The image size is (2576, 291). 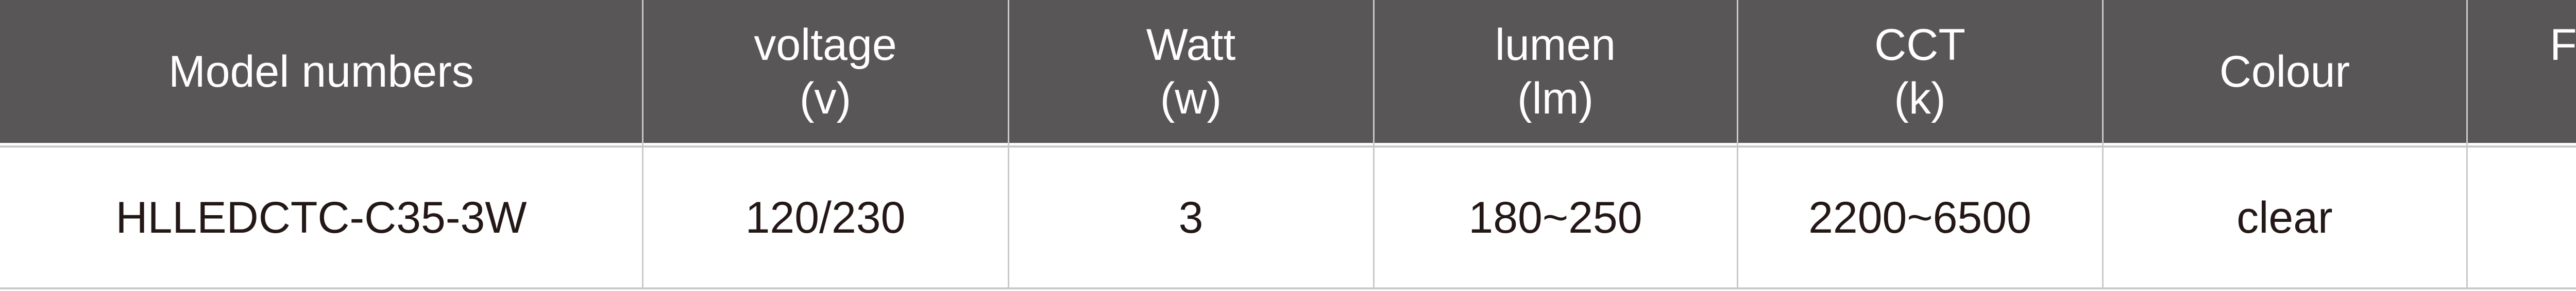 What do you see at coordinates (1919, 45) in the screenshot?
I see `header-label-line1: CCT` at bounding box center [1919, 45].